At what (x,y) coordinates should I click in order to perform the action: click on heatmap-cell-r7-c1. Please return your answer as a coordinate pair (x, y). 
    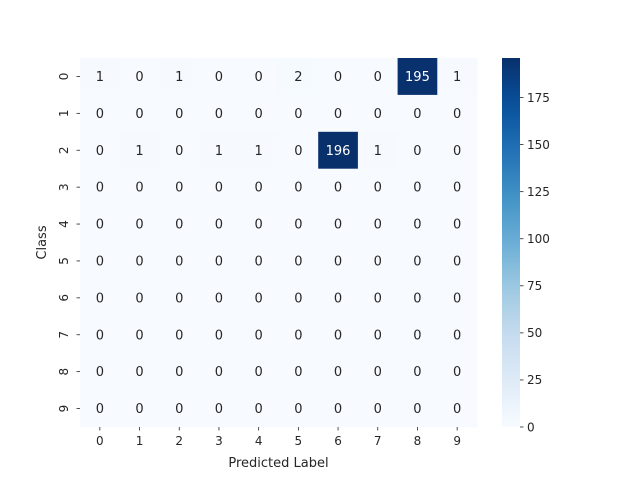
    Looking at the image, I should click on (139, 335).